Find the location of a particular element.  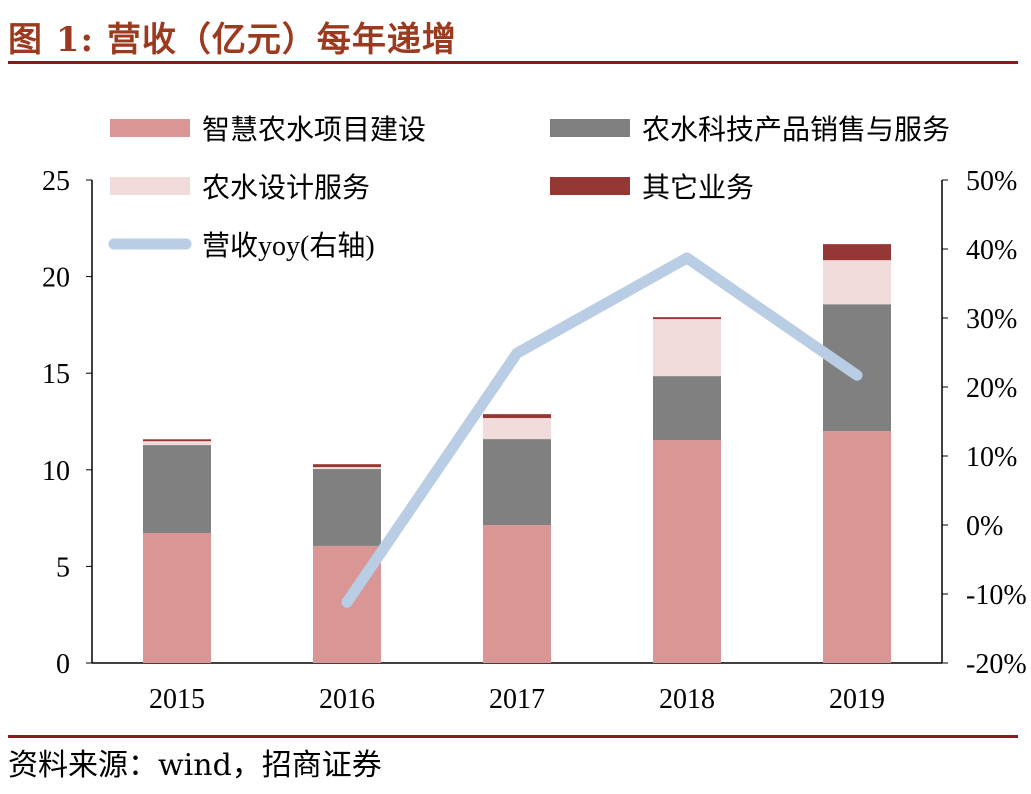

right-tick-label: 0% is located at coordinates (984, 526).